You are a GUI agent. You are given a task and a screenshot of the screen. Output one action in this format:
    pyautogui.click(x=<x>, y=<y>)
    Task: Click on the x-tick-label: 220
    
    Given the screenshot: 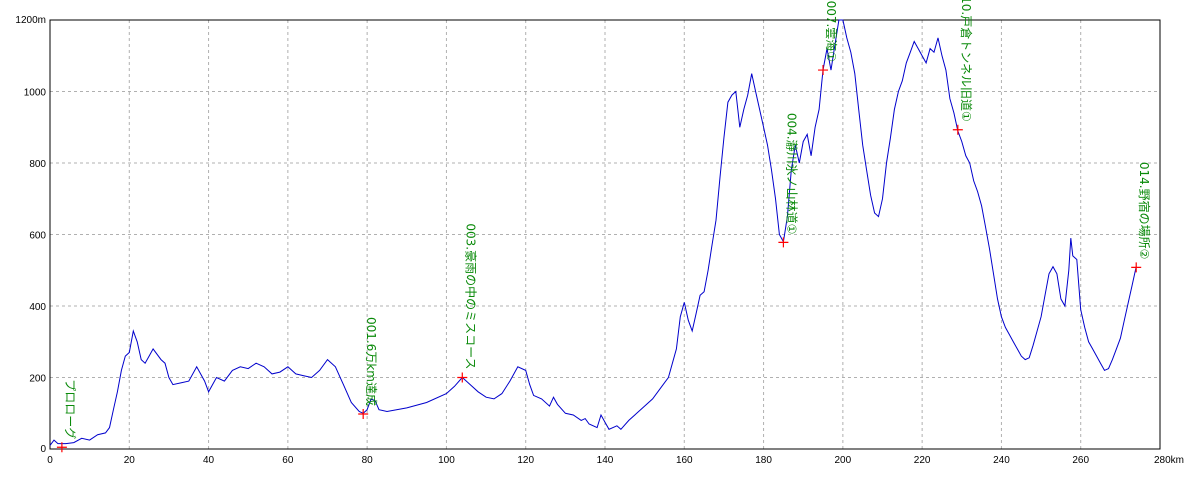 What is the action you would take?
    pyautogui.click(x=922, y=460)
    